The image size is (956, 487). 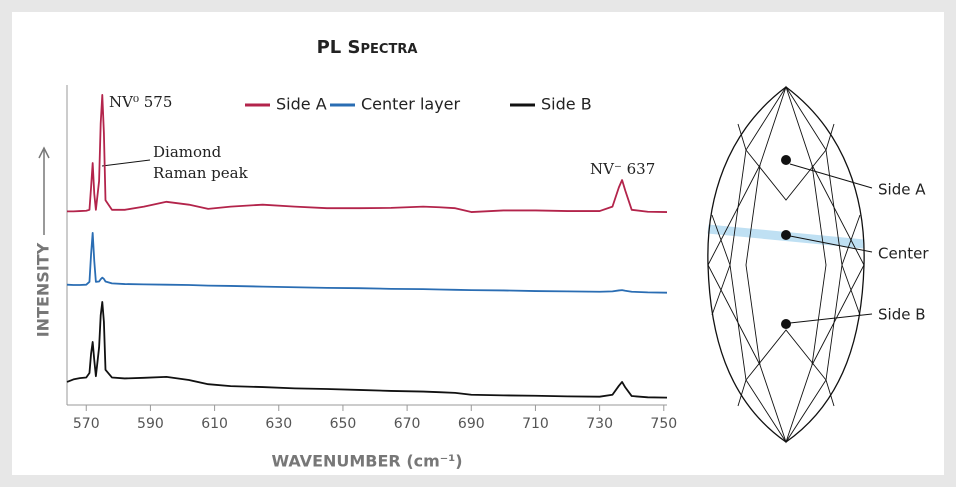 What do you see at coordinates (86, 424) in the screenshot?
I see `x-tick-label: 570` at bounding box center [86, 424].